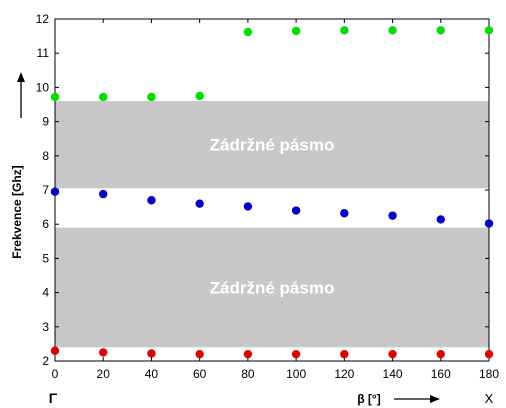 This screenshot has height=408, width=506. I want to click on x-tick-label: 180, so click(489, 374).